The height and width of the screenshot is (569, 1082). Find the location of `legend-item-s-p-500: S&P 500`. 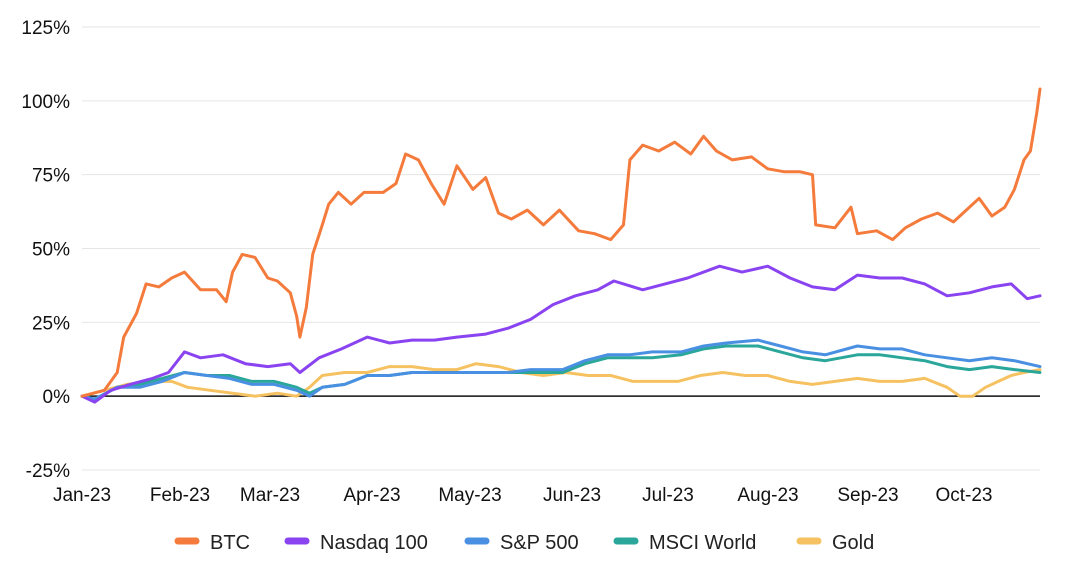

legend-item-s-p-500: S&P 500 is located at coordinates (521, 543).